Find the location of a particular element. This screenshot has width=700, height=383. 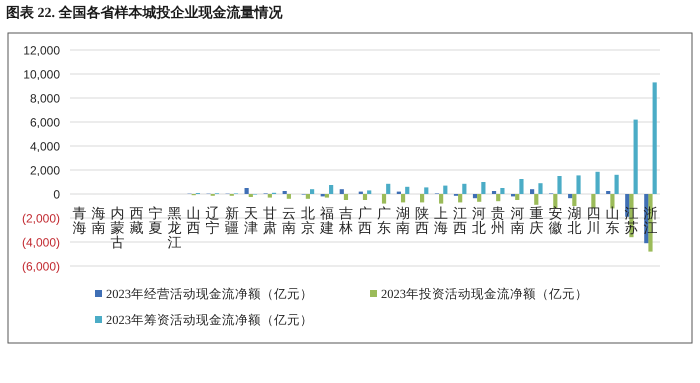

x-tick-label: 云南 is located at coordinates (289, 221).